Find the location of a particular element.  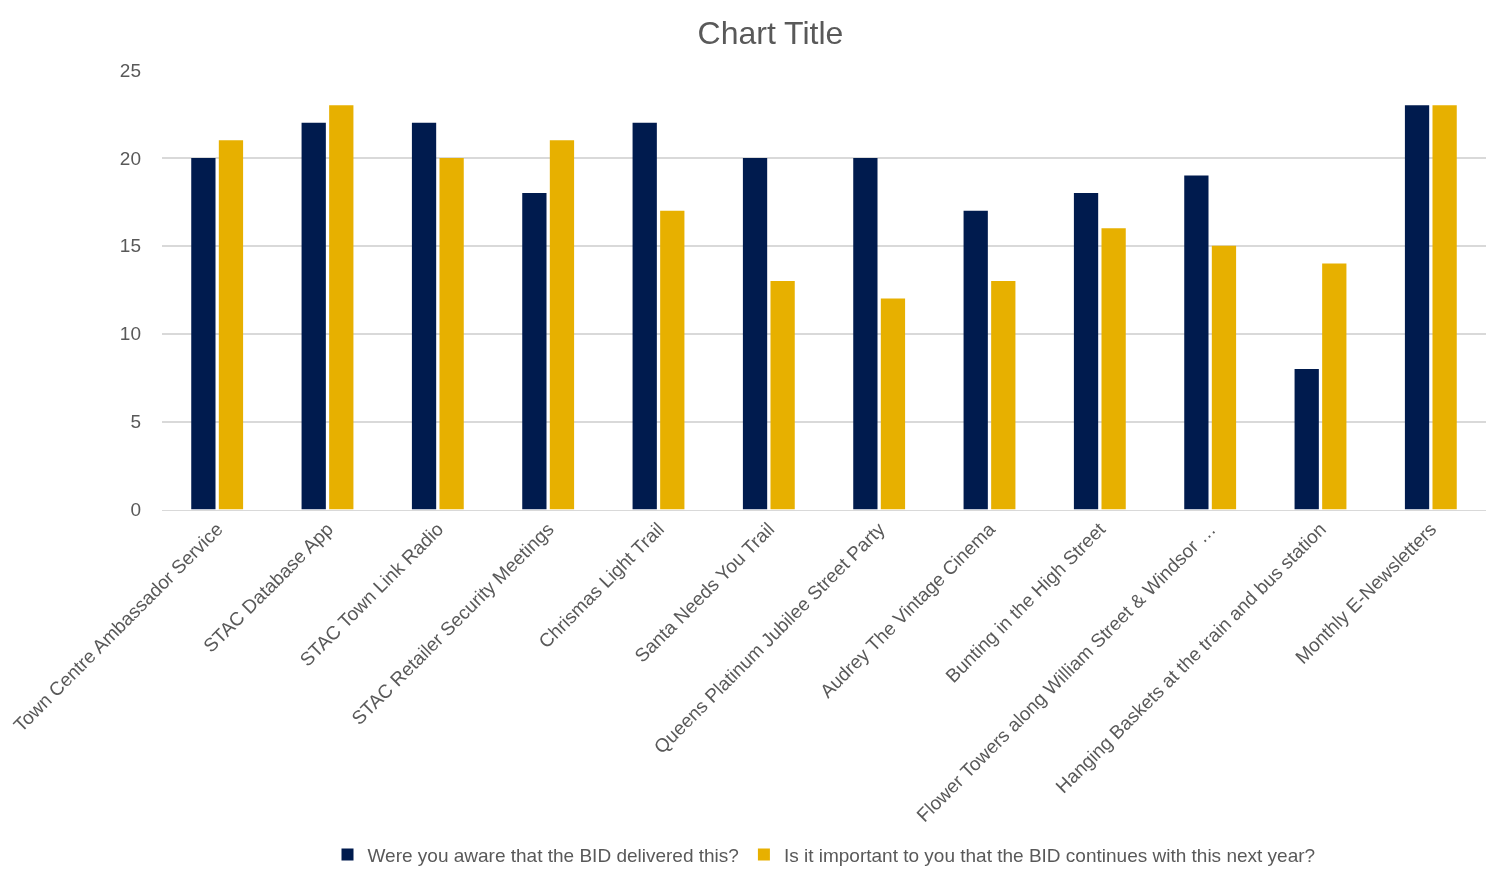

legend-label: Is it important to you that the BID continues with this next year? is located at coordinates (1049, 855).